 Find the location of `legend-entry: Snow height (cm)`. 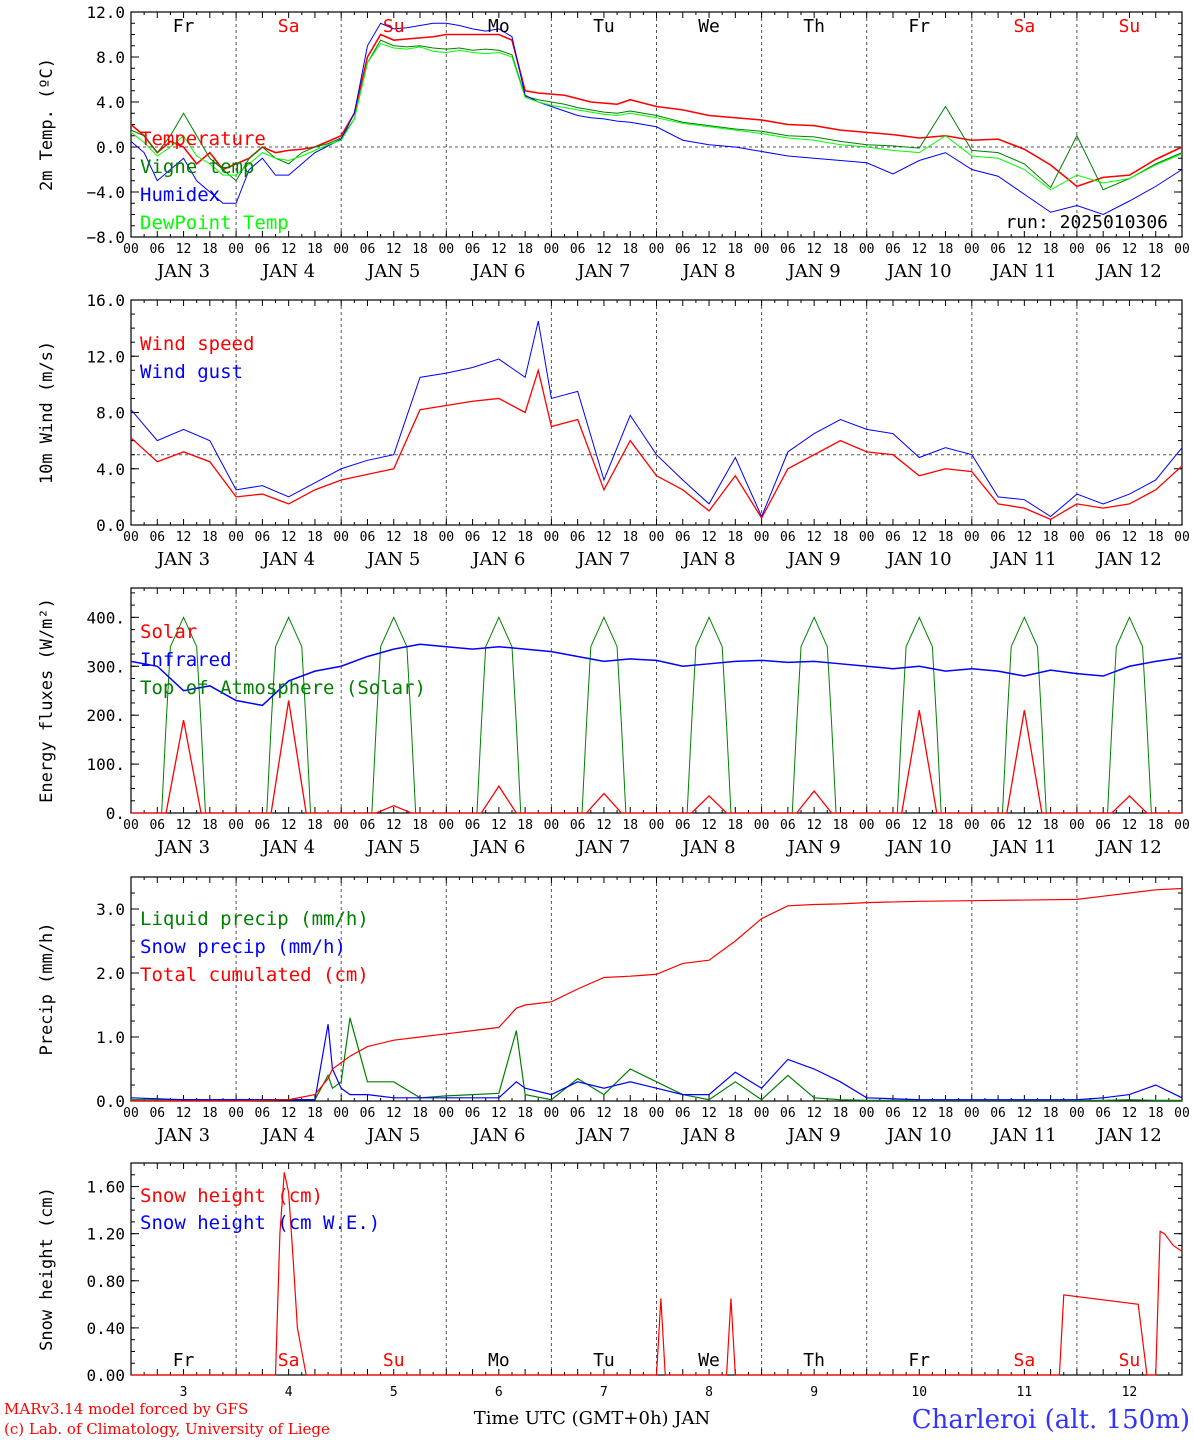

legend-entry: Snow height (cm) is located at coordinates (231, 1196).